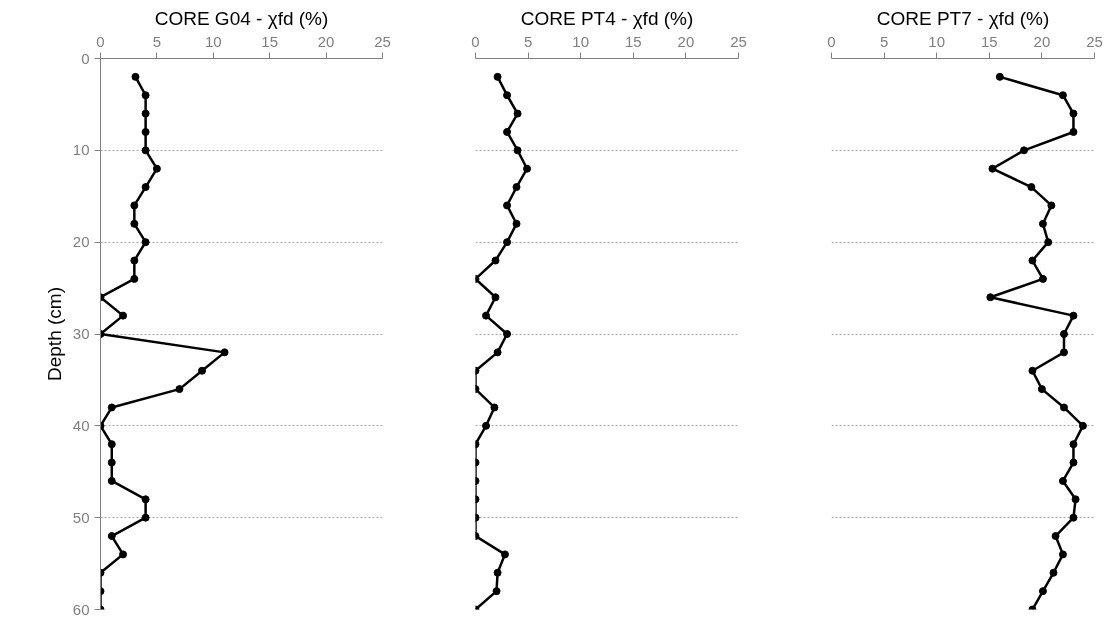  Describe the element at coordinates (963, 18) in the screenshot. I see `chart-title: CORE PT7 - χfd (%)` at that location.